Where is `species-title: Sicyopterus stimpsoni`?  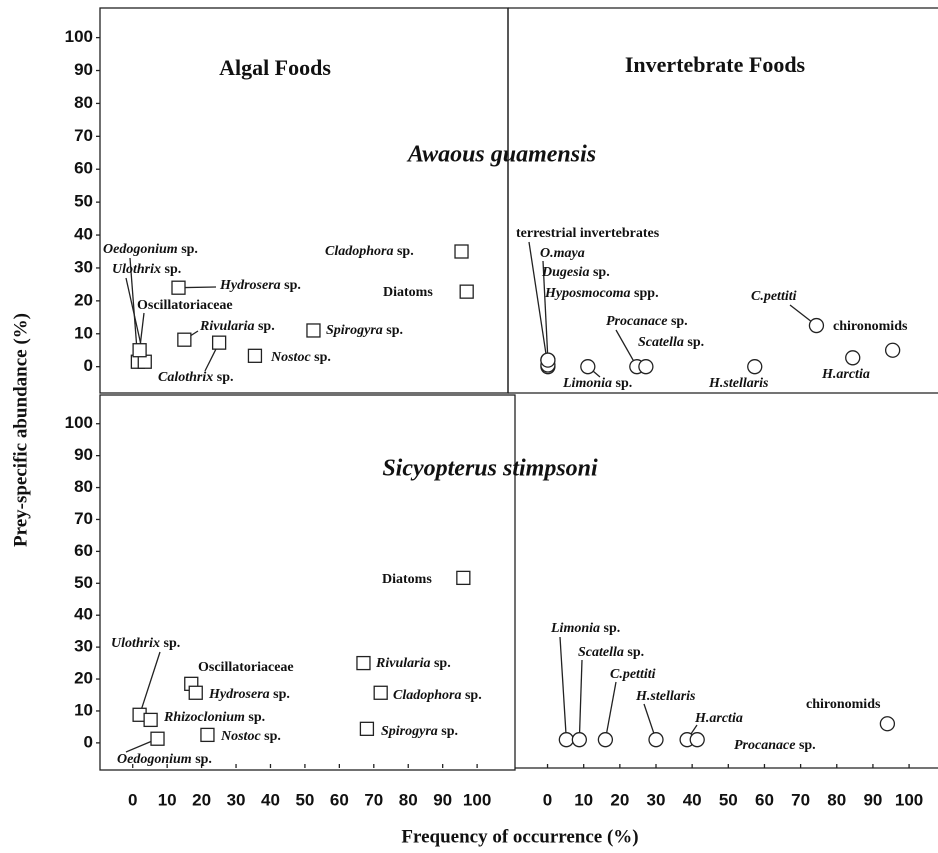
species-title: Sicyopterus stimpsoni is located at coordinates (490, 469).